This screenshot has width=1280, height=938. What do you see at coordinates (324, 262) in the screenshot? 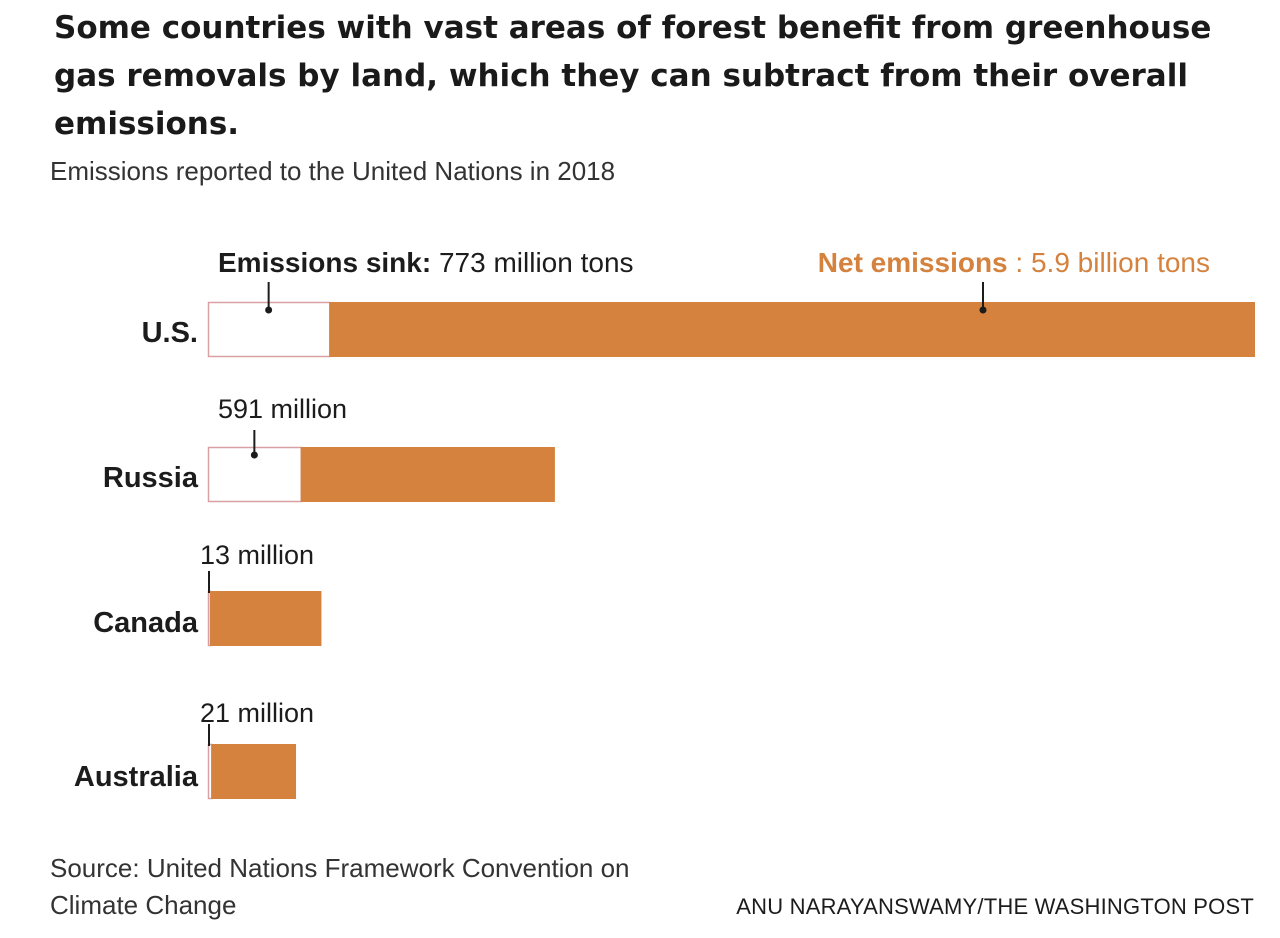
I see `legend-sink-label: Emissions sink:` at bounding box center [324, 262].